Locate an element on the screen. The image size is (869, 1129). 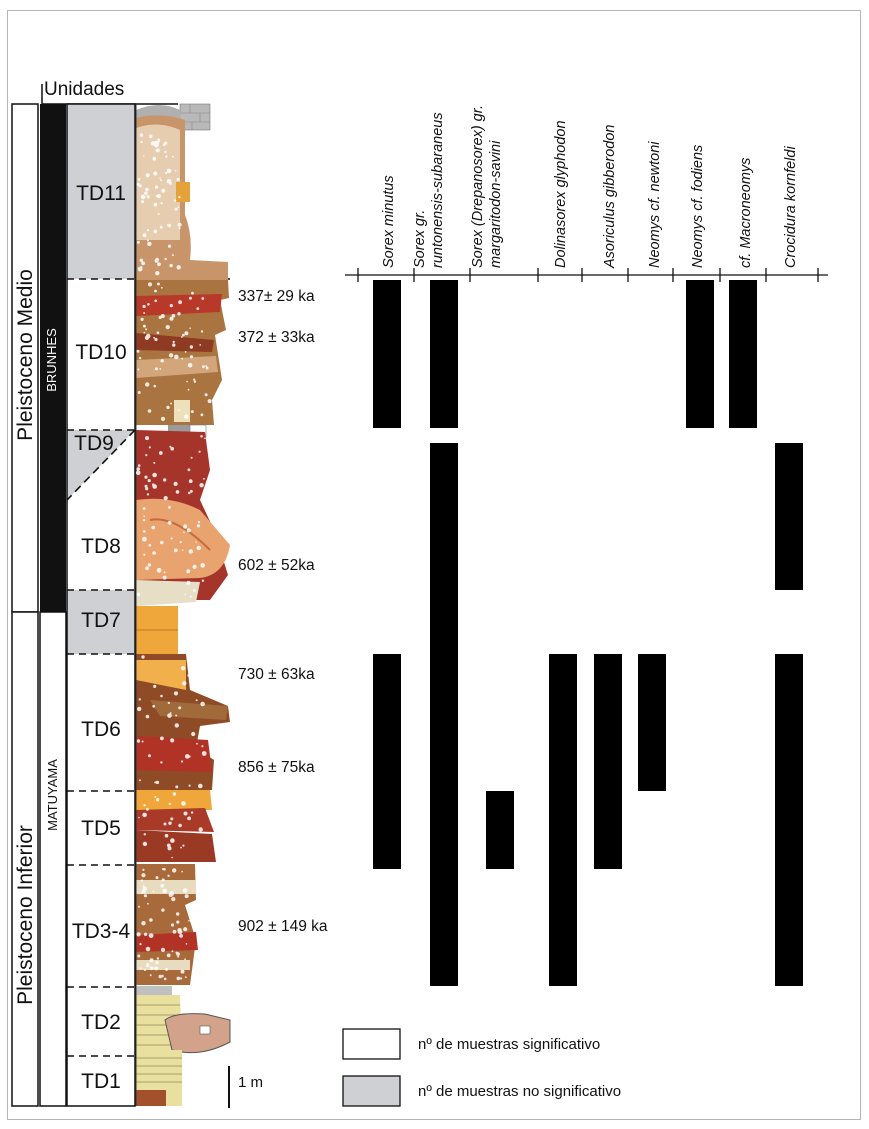
legend-swatch-not-significant is located at coordinates (371, 1091).